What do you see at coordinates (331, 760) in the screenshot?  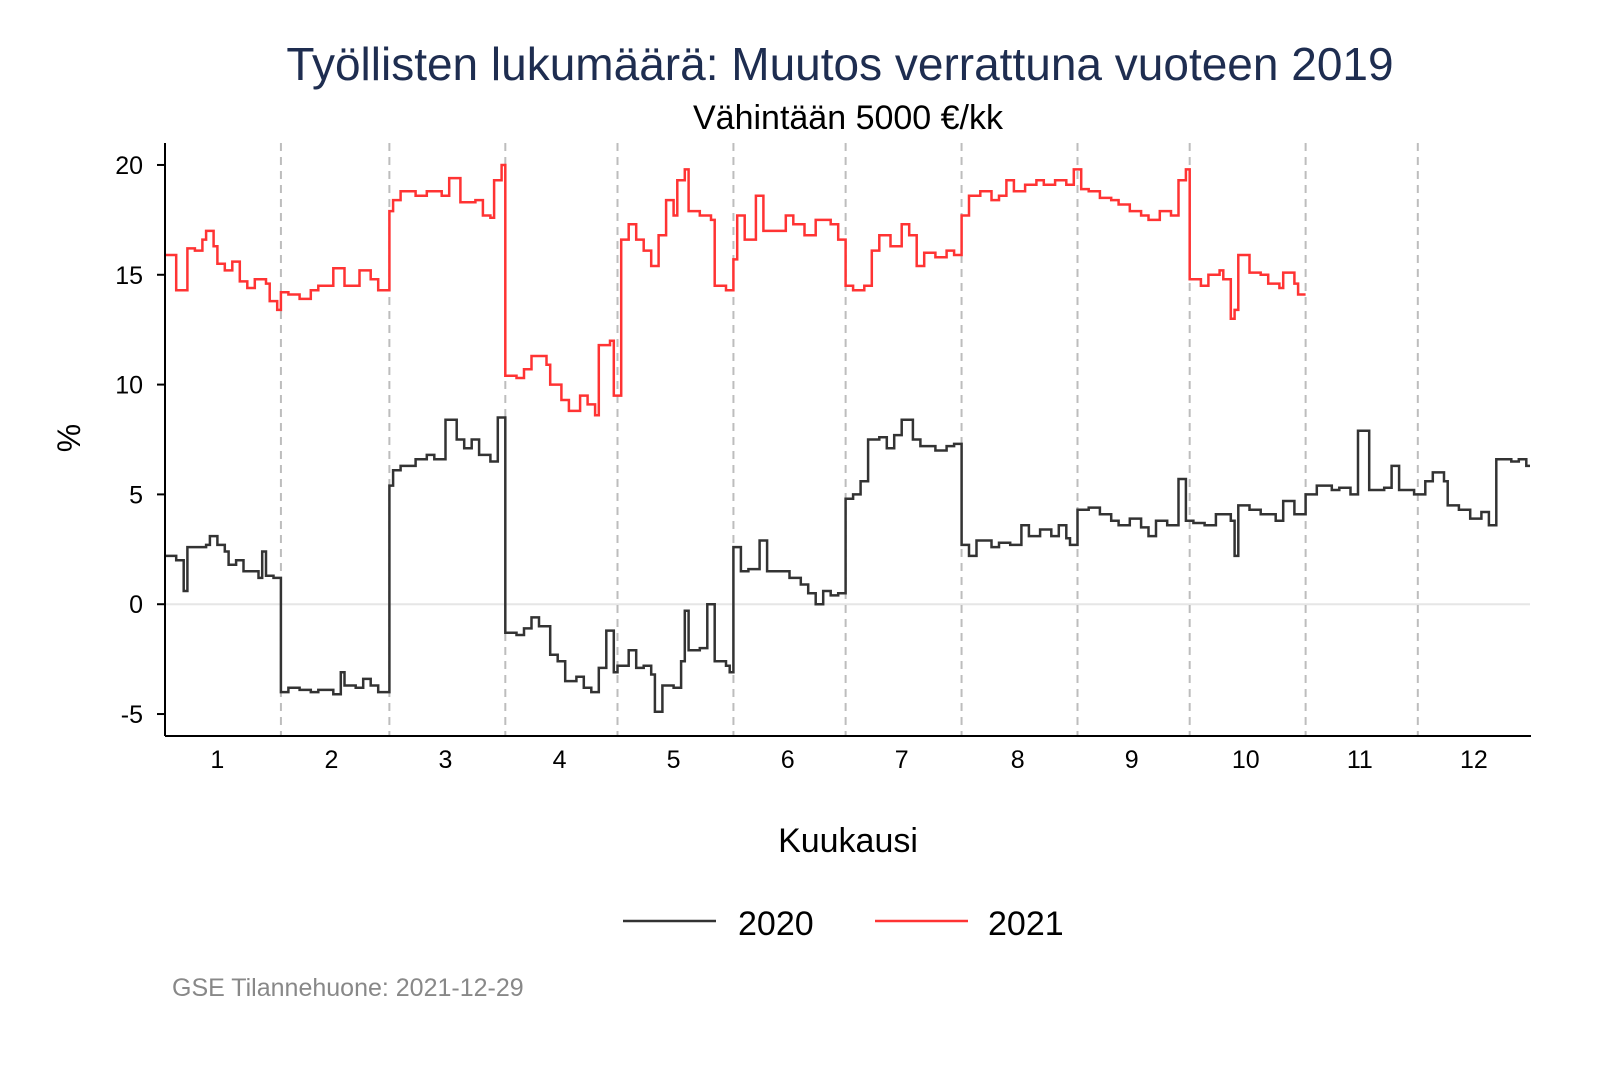 I see `x-tick-label: 2` at bounding box center [331, 760].